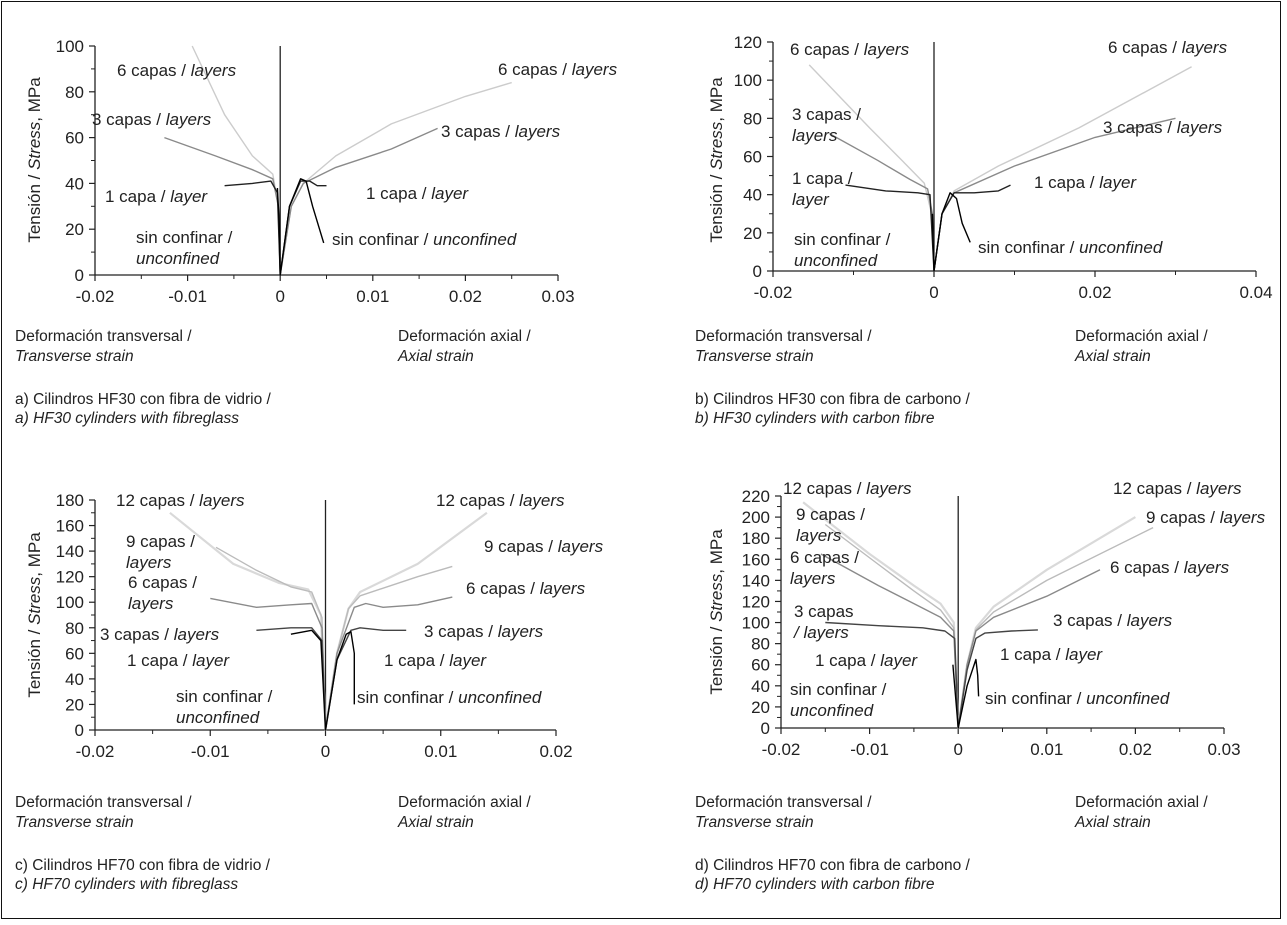 The image size is (1287, 925). Describe the element at coordinates (833, 865) in the screenshot. I see `panel-caption: d) Cilindros HF70 con fibra de carbono /` at that location.